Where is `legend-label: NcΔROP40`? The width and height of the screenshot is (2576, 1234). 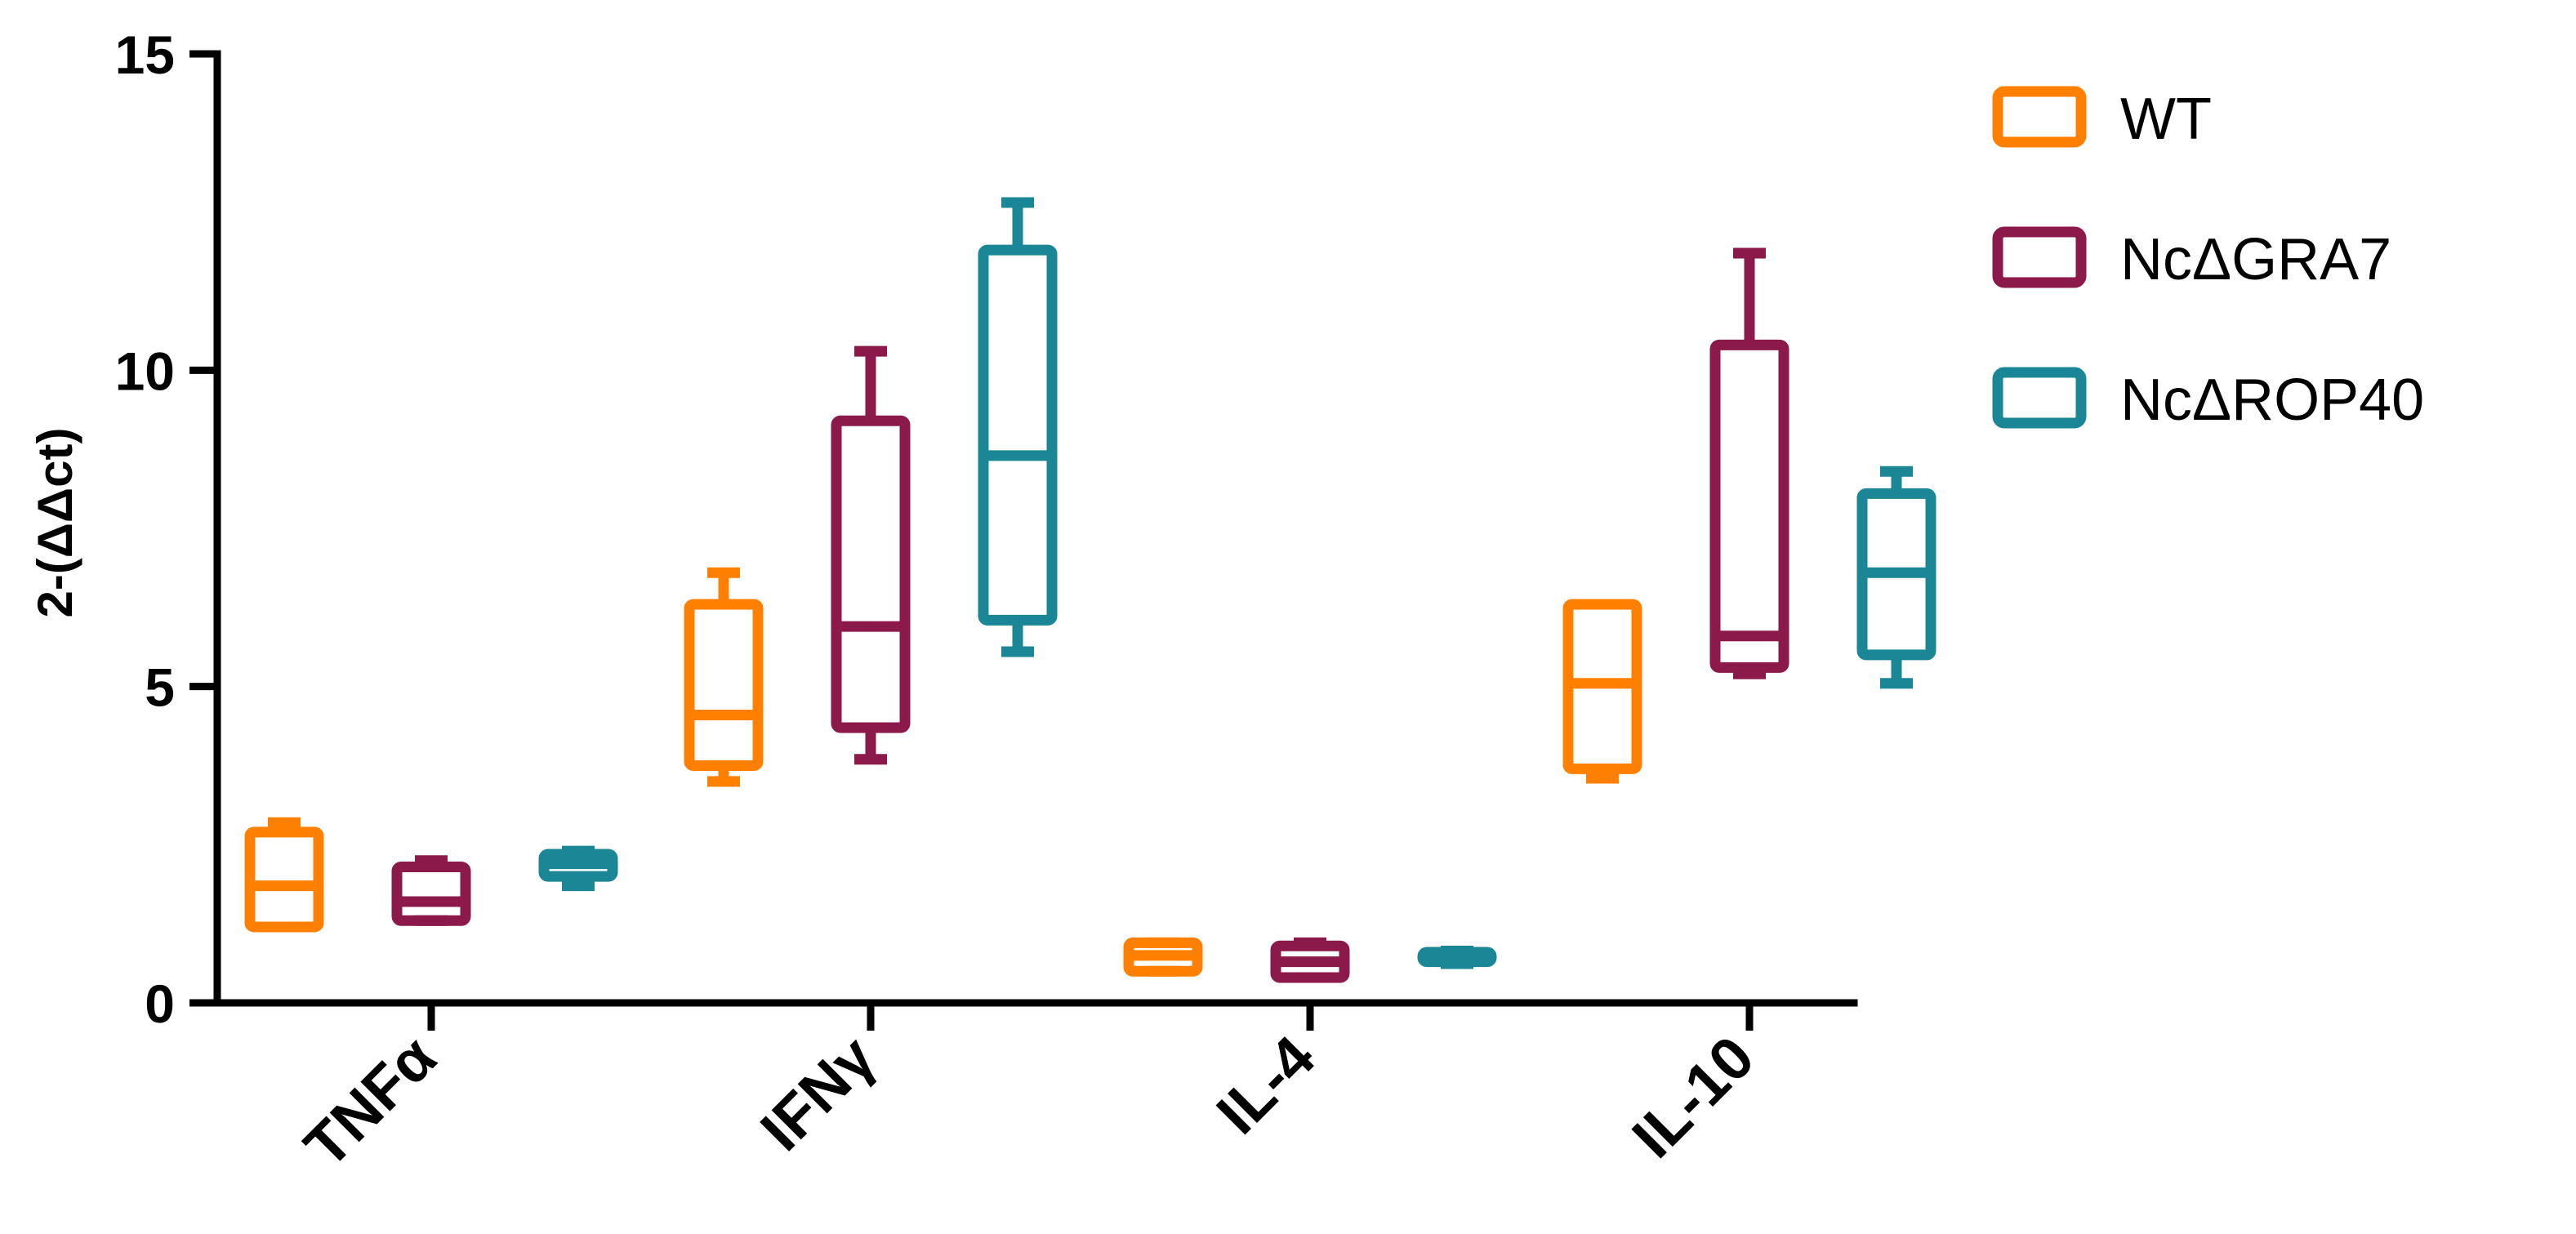 legend-label: NcΔROP40 is located at coordinates (2272, 400).